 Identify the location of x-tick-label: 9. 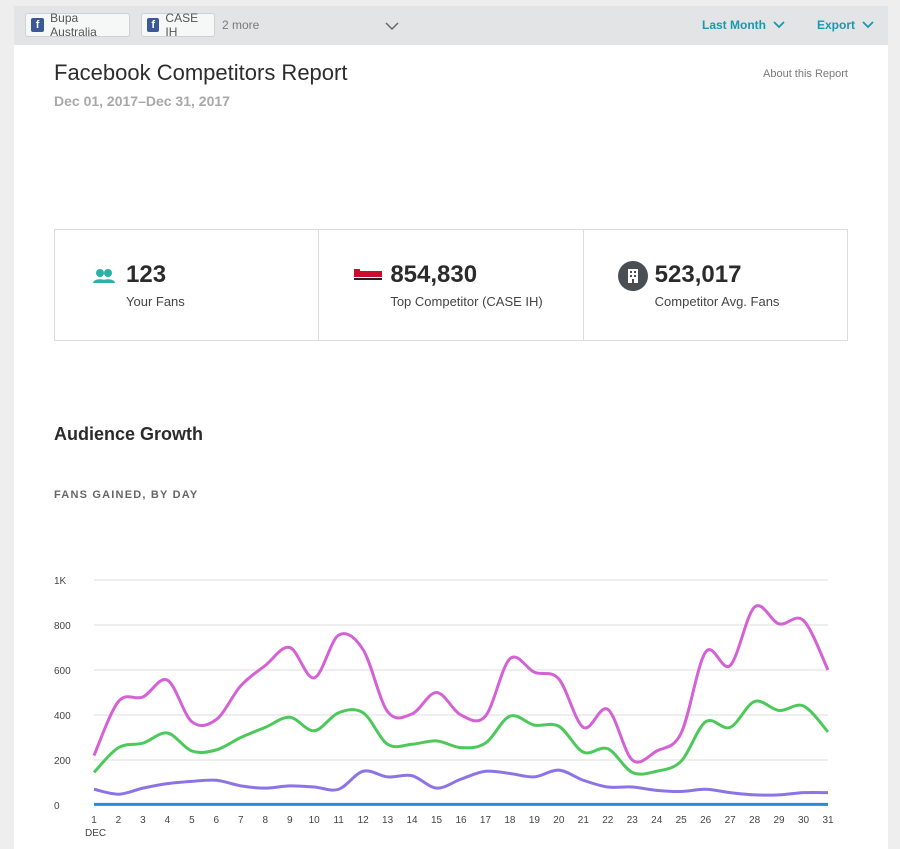
(290, 820).